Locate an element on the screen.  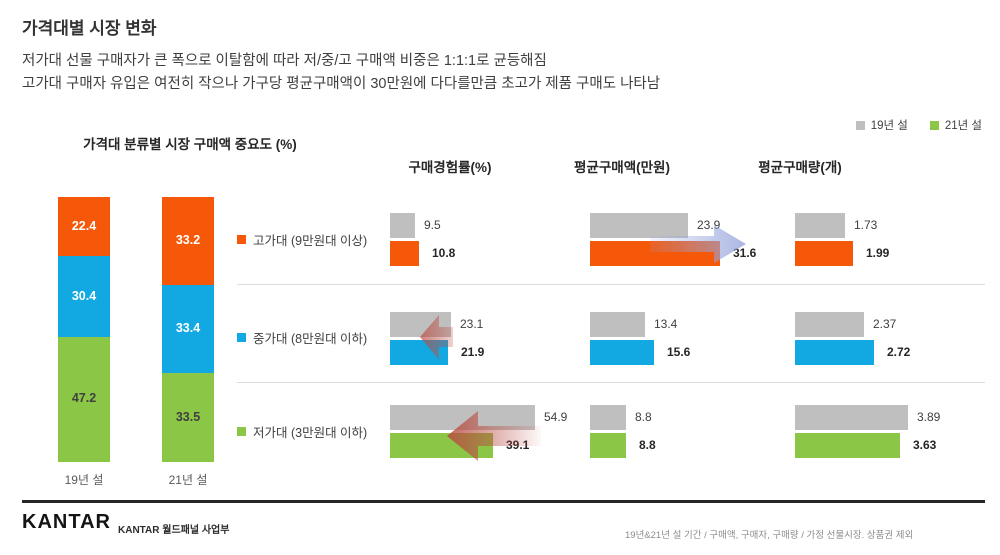
stacked-bar-value: 22.4 is located at coordinates (84, 225).